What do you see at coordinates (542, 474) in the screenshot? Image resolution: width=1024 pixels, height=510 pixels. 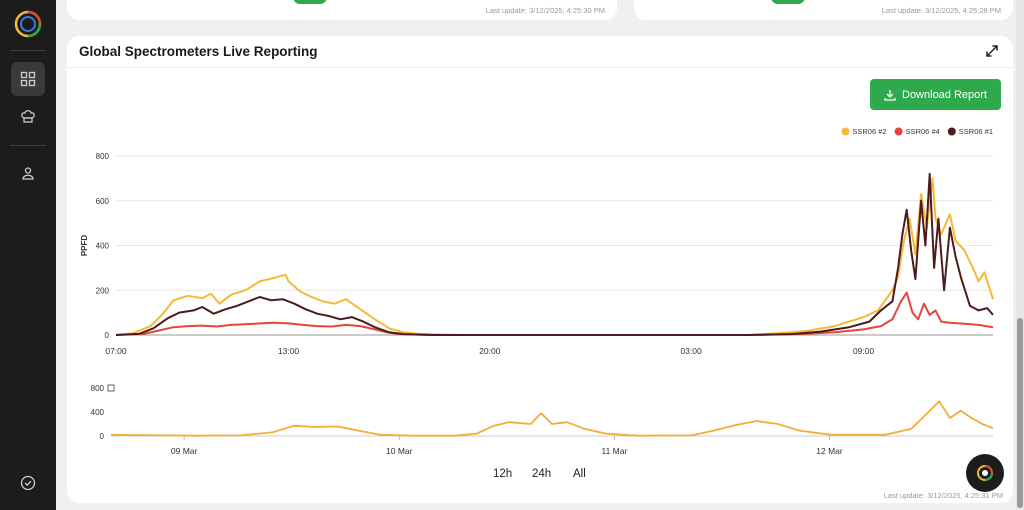 I see `range-24h-button: 24h` at bounding box center [542, 474].